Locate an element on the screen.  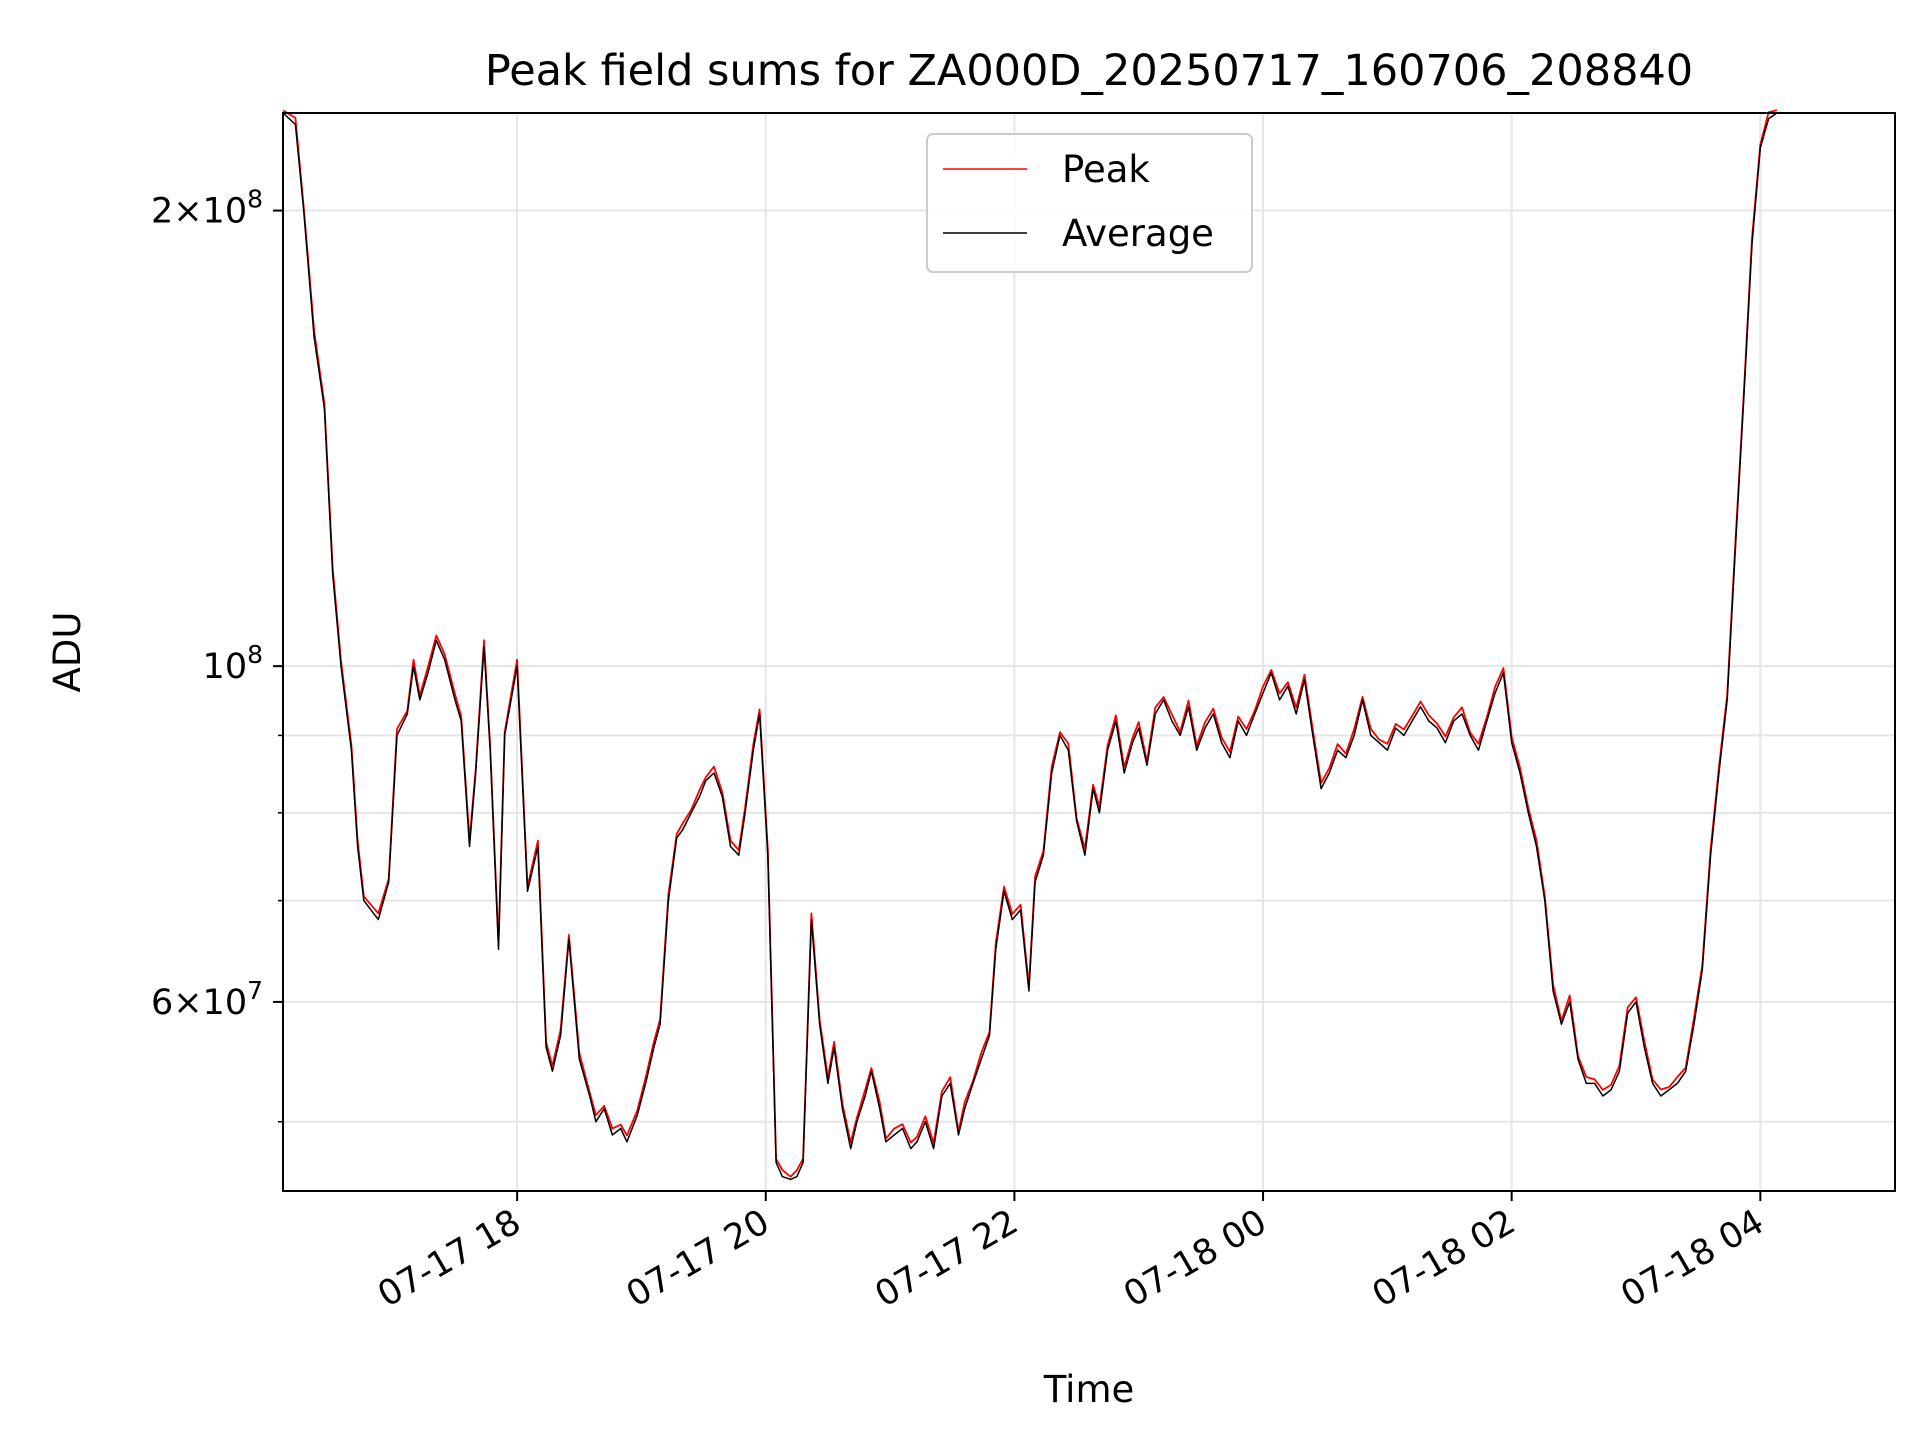
legend: Peak Average is located at coordinates (1089, 203).